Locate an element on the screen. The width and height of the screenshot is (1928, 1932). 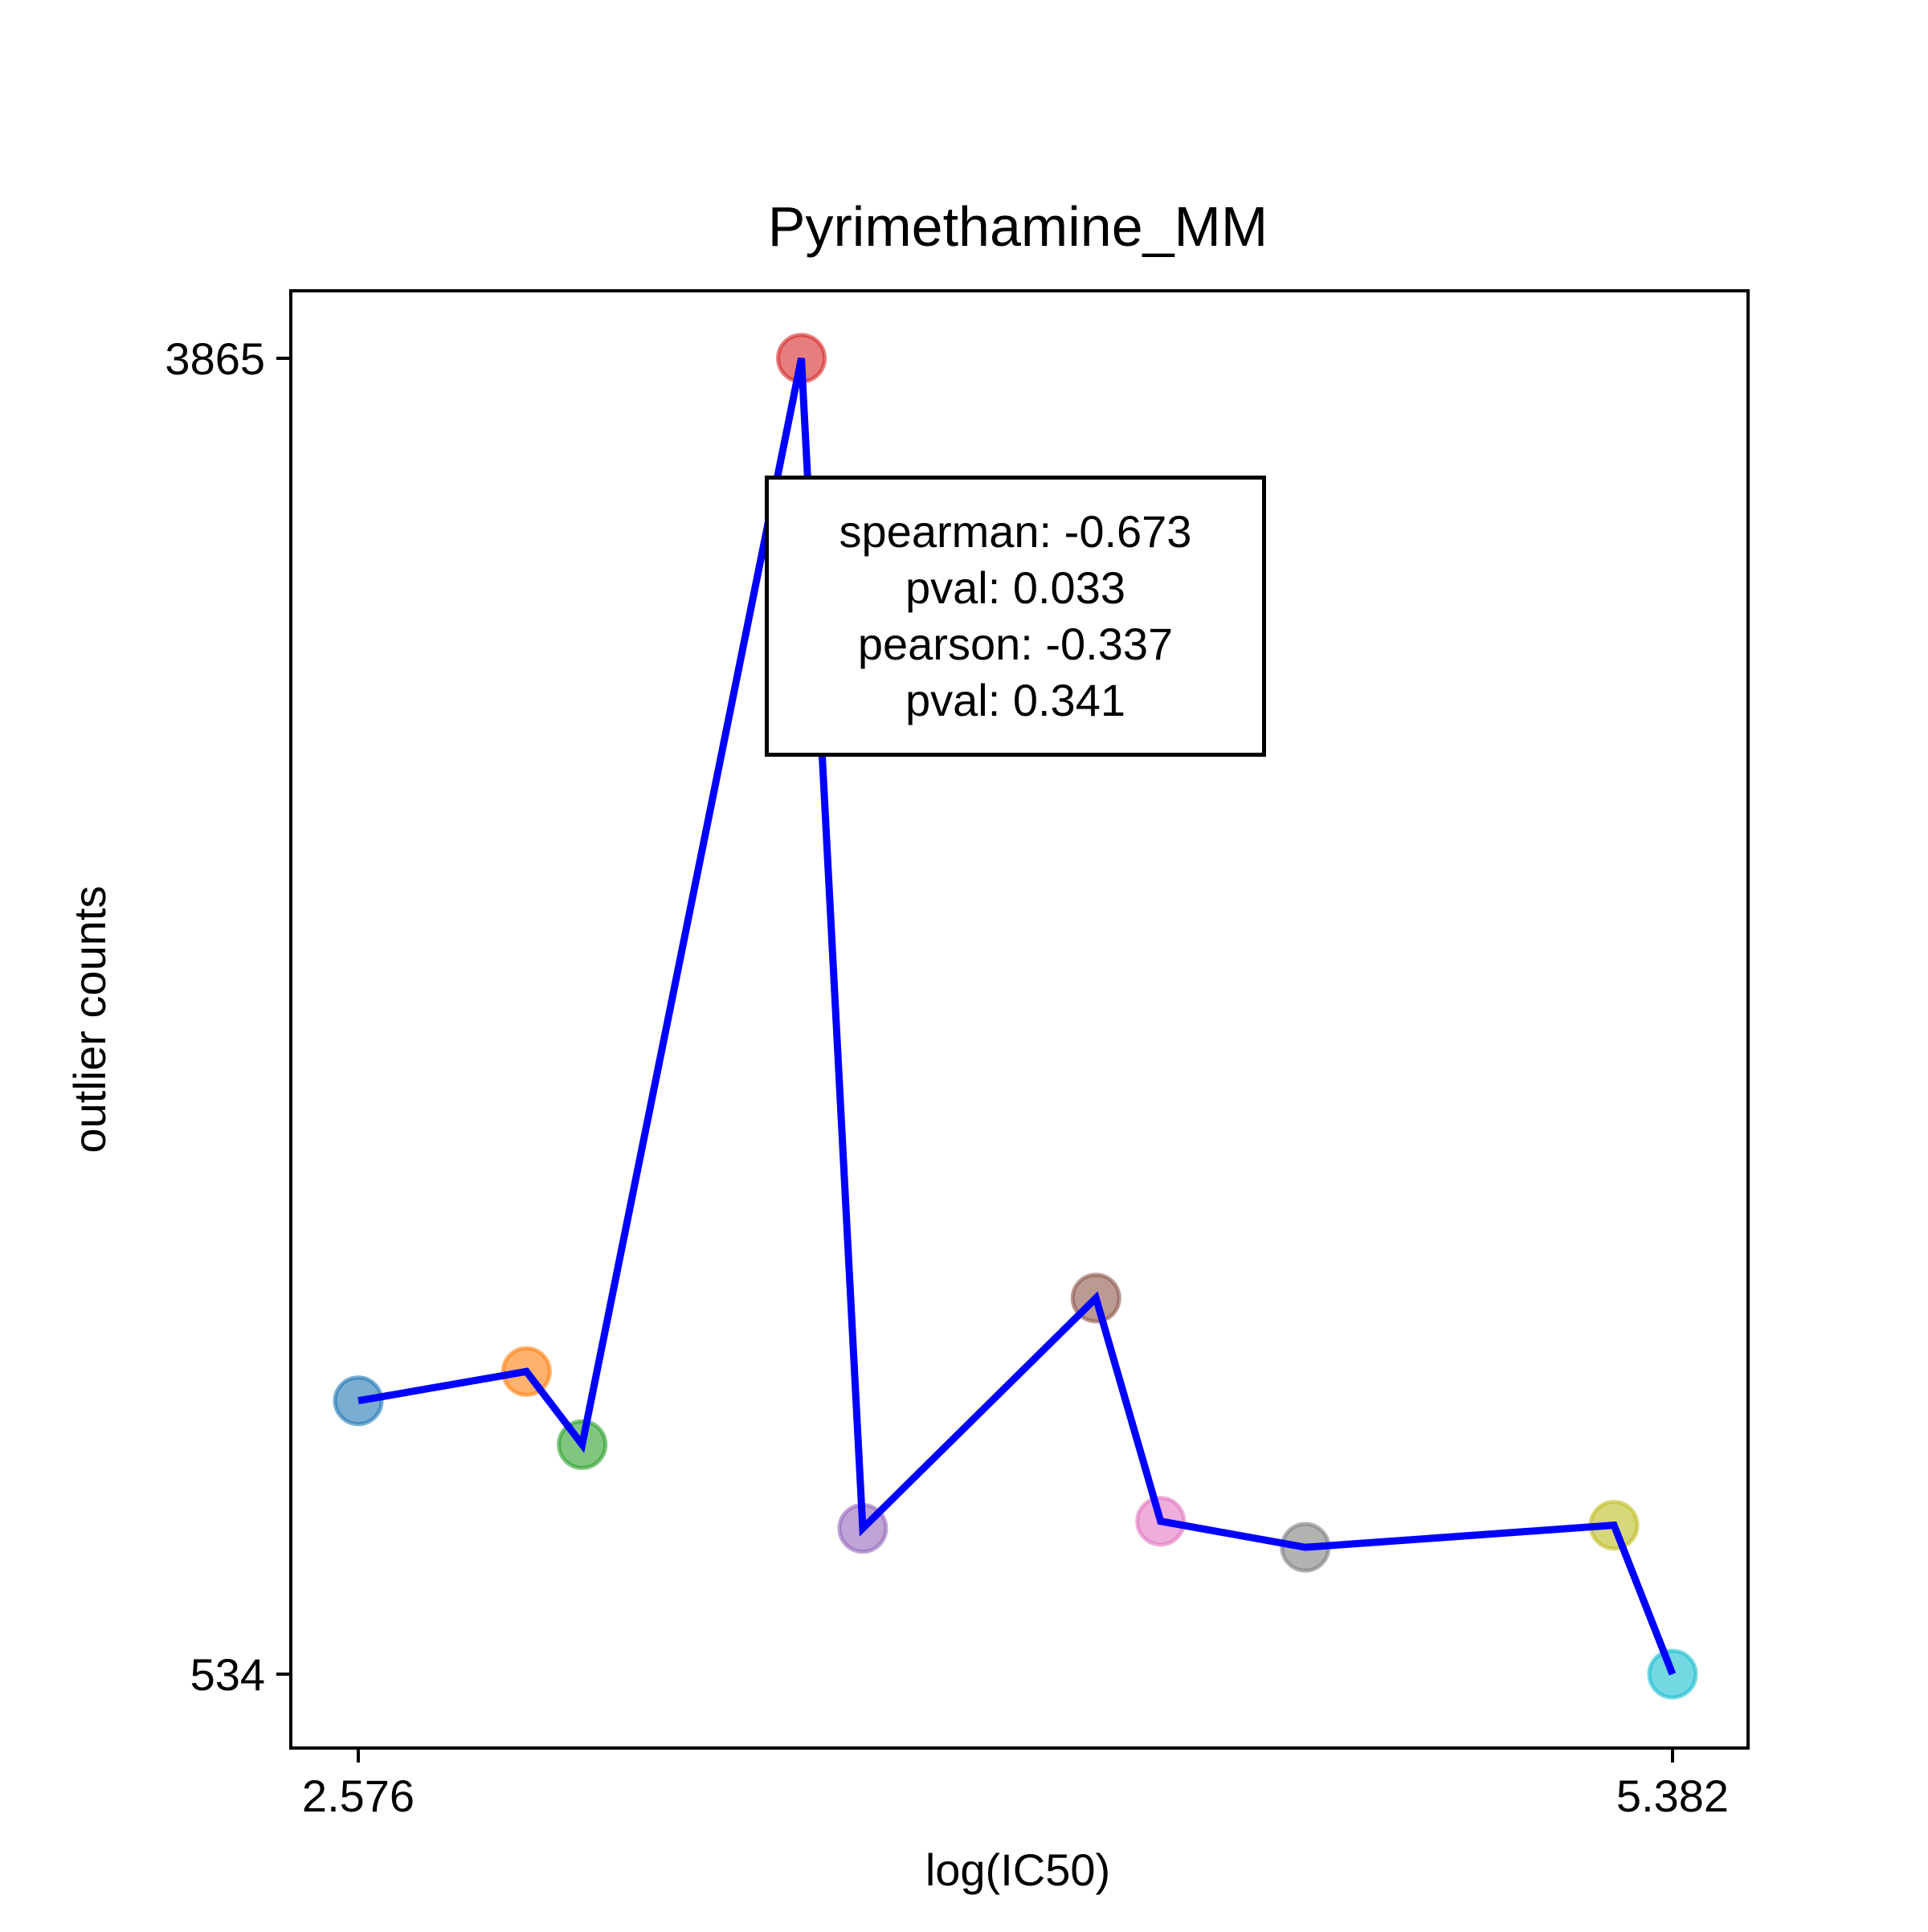
spearman-text: spearman: -0.673 is located at coordinates (1015, 532).